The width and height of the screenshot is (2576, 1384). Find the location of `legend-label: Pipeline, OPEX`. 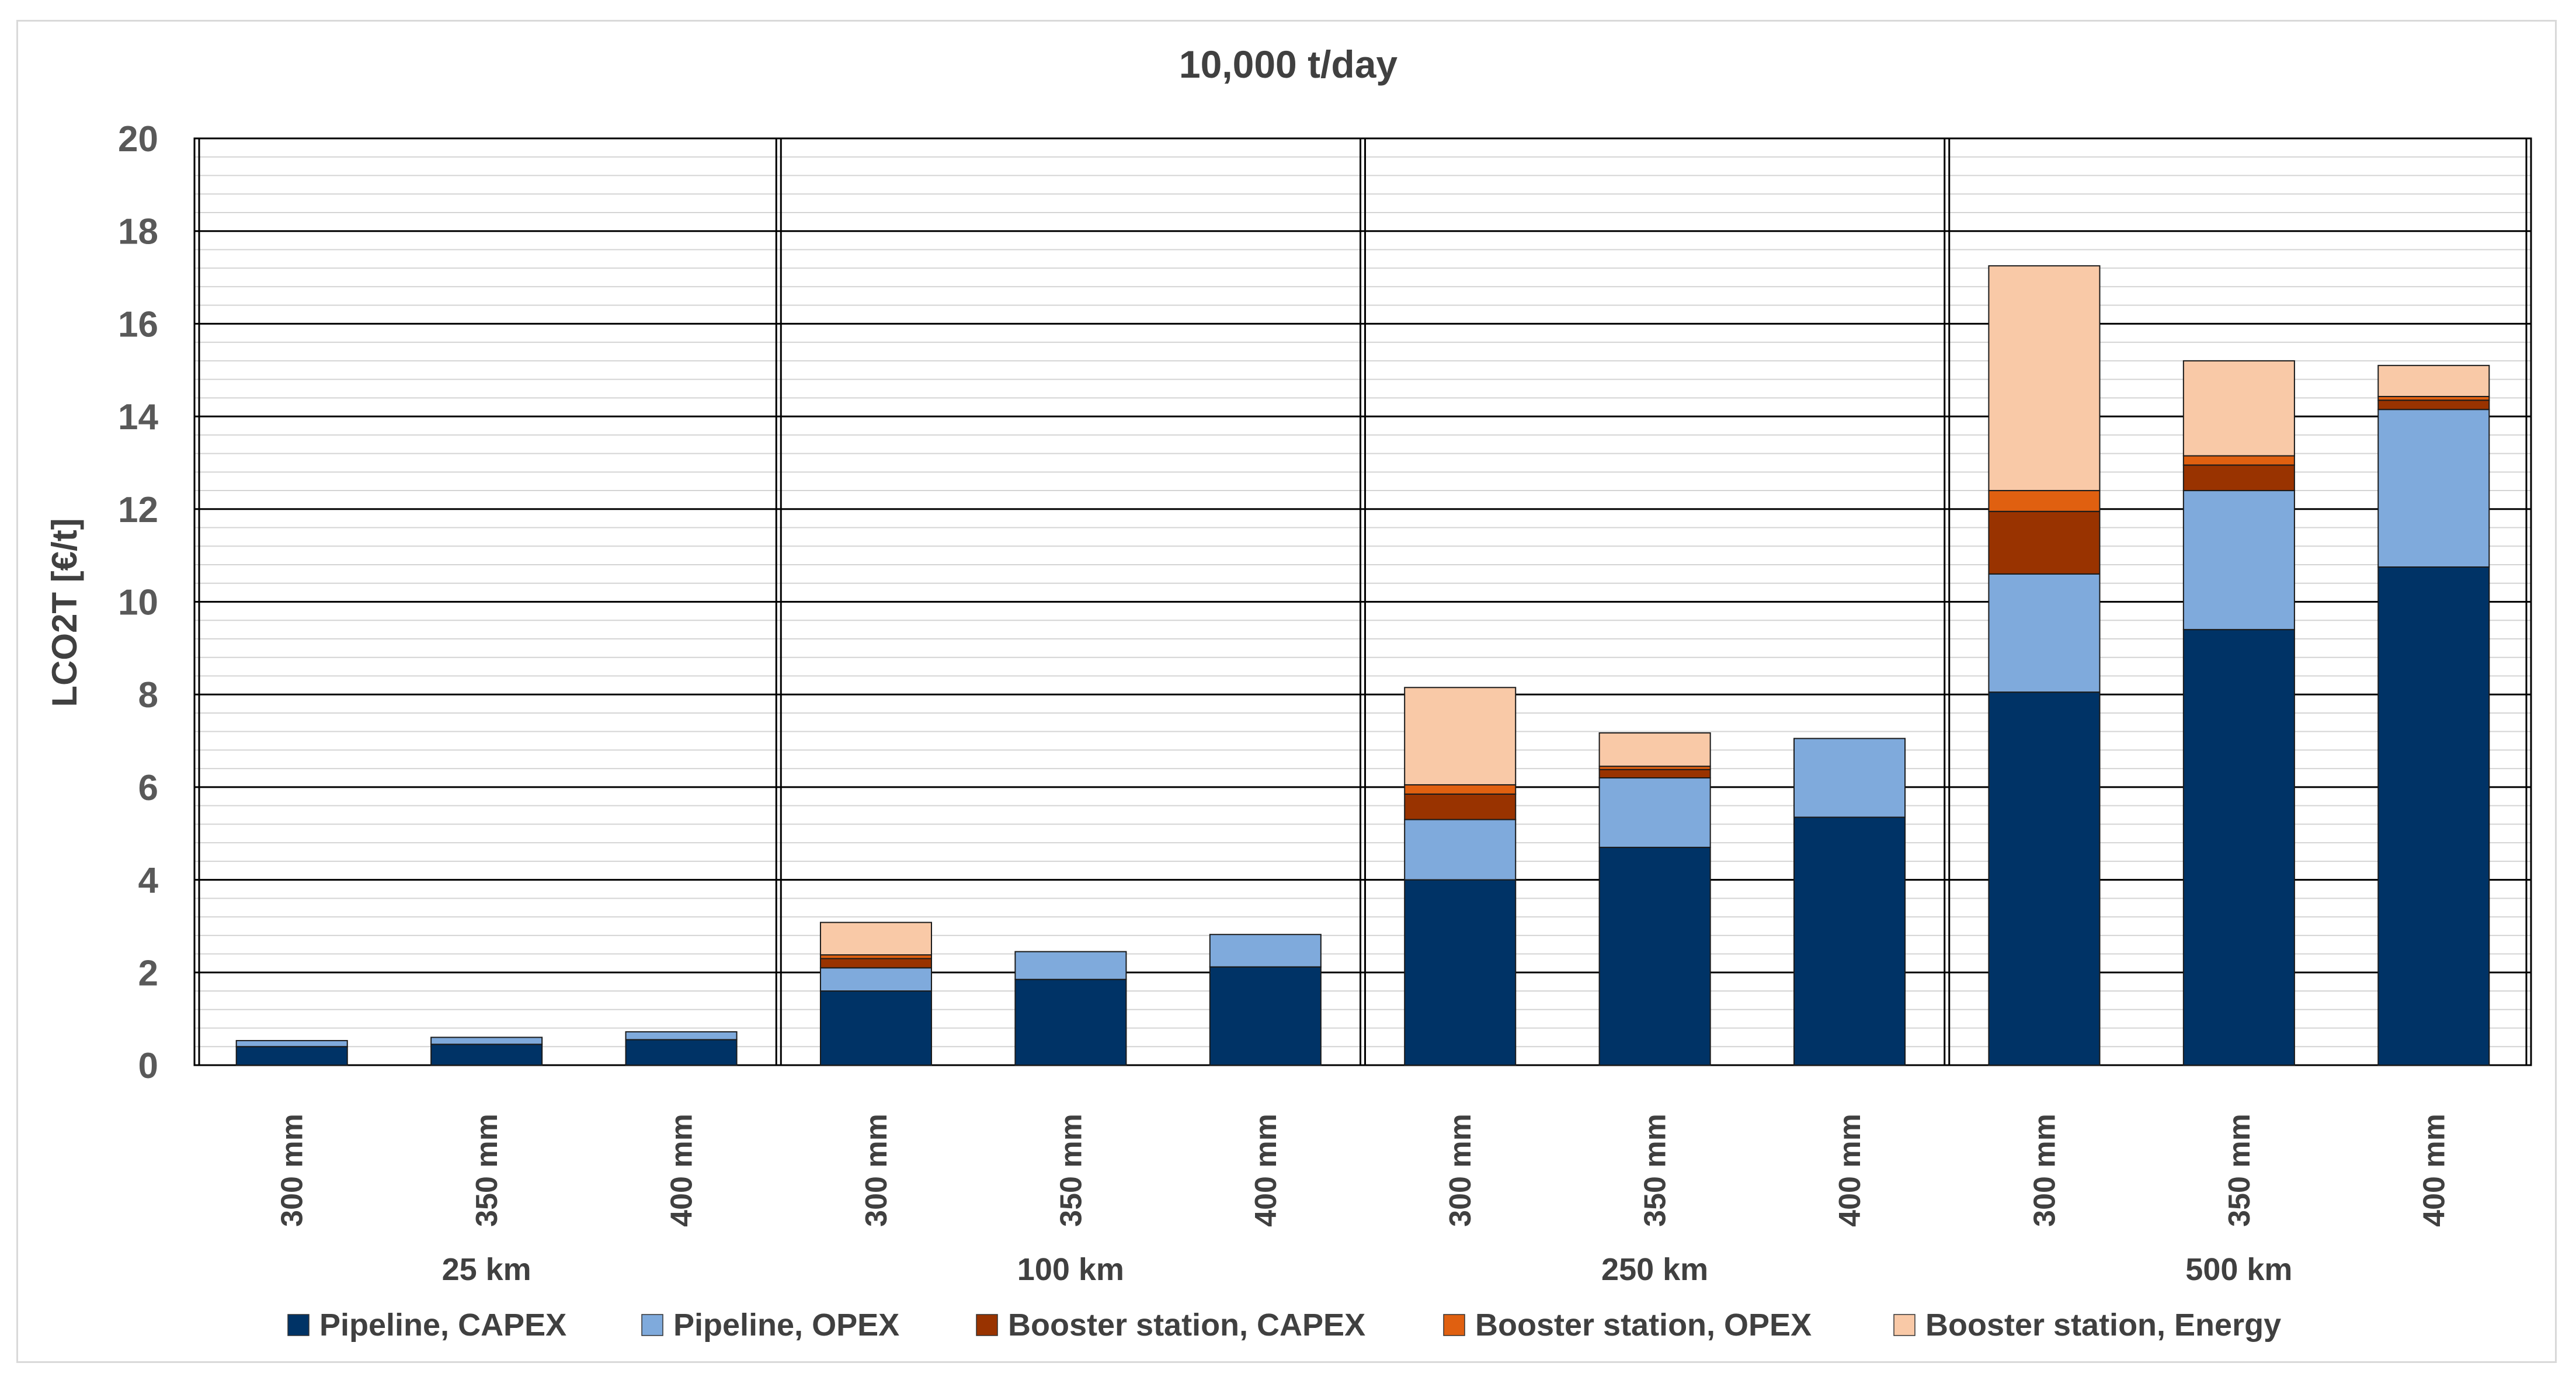

legend-label: Pipeline, OPEX is located at coordinates (786, 1325).